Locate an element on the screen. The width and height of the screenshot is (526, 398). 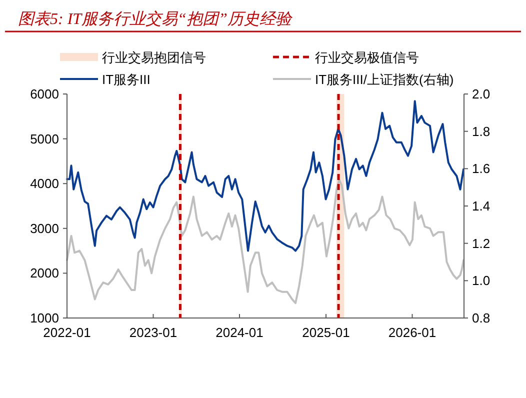
x-tick-label: 2024-01 is located at coordinates (240, 332).